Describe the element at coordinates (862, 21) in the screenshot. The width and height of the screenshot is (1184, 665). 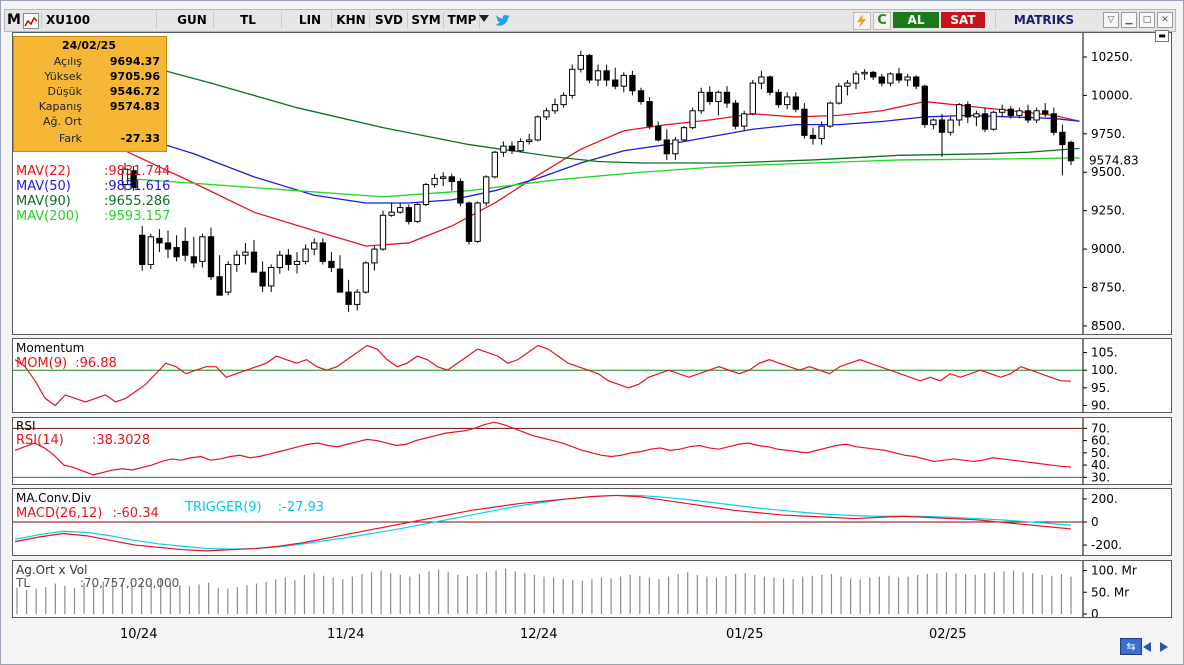
I see `lightning-icon` at that location.